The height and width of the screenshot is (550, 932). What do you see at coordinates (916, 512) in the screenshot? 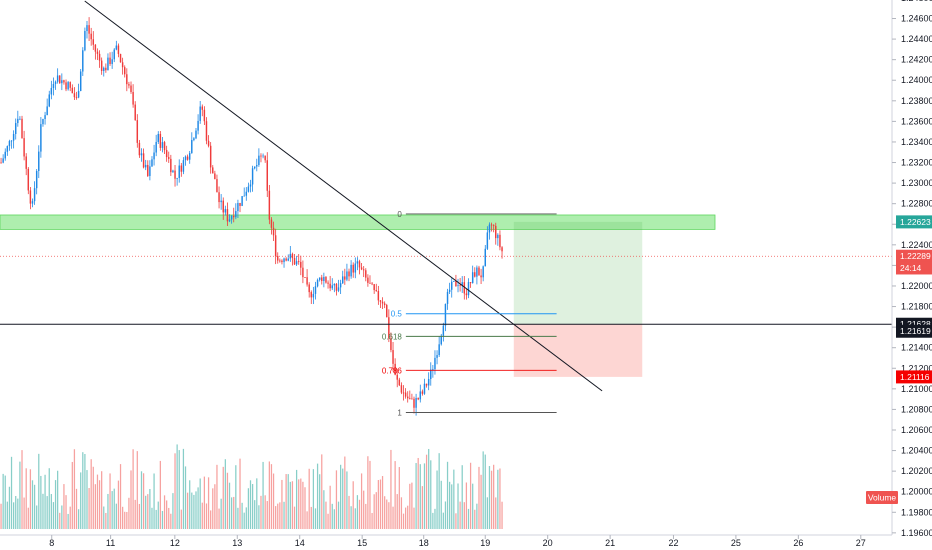
I see `price-tick-label: 1.19800` at bounding box center [916, 512].